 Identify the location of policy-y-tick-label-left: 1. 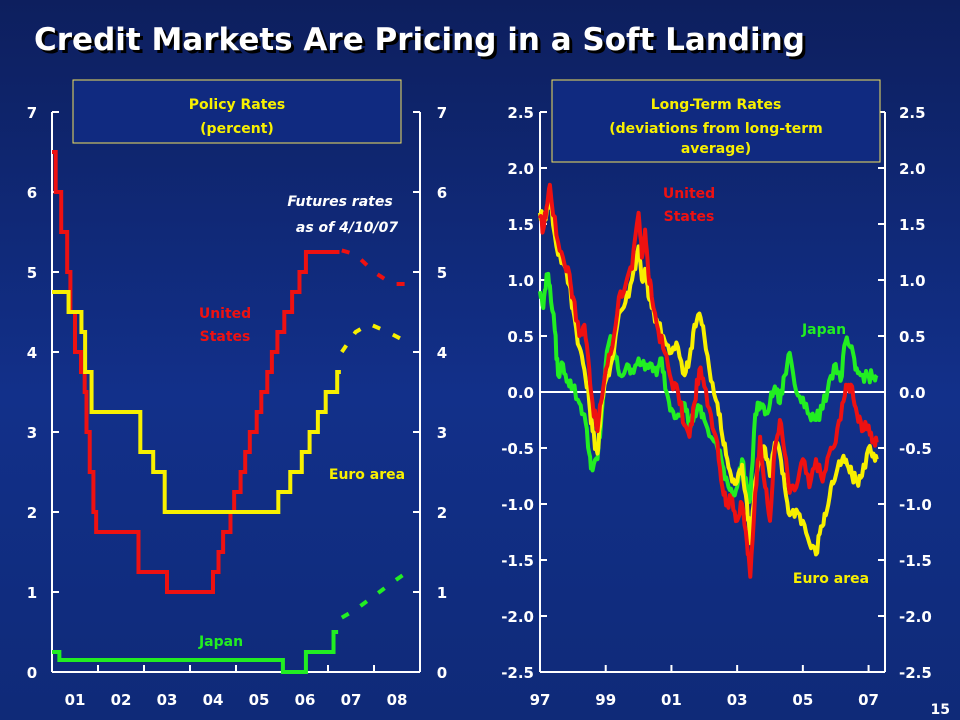
(32, 593).